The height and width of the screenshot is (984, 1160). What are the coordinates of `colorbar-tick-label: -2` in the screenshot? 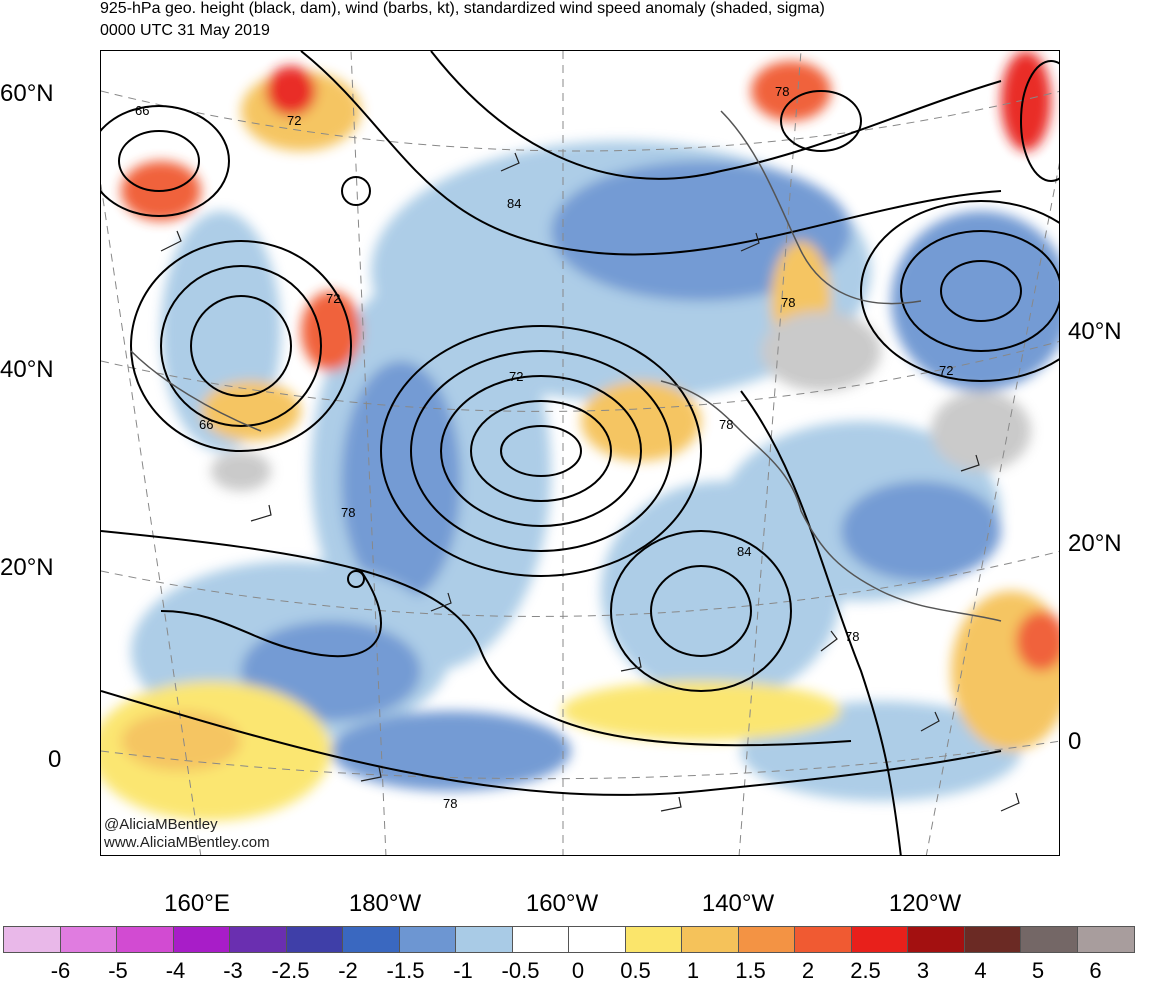 It's located at (348, 970).